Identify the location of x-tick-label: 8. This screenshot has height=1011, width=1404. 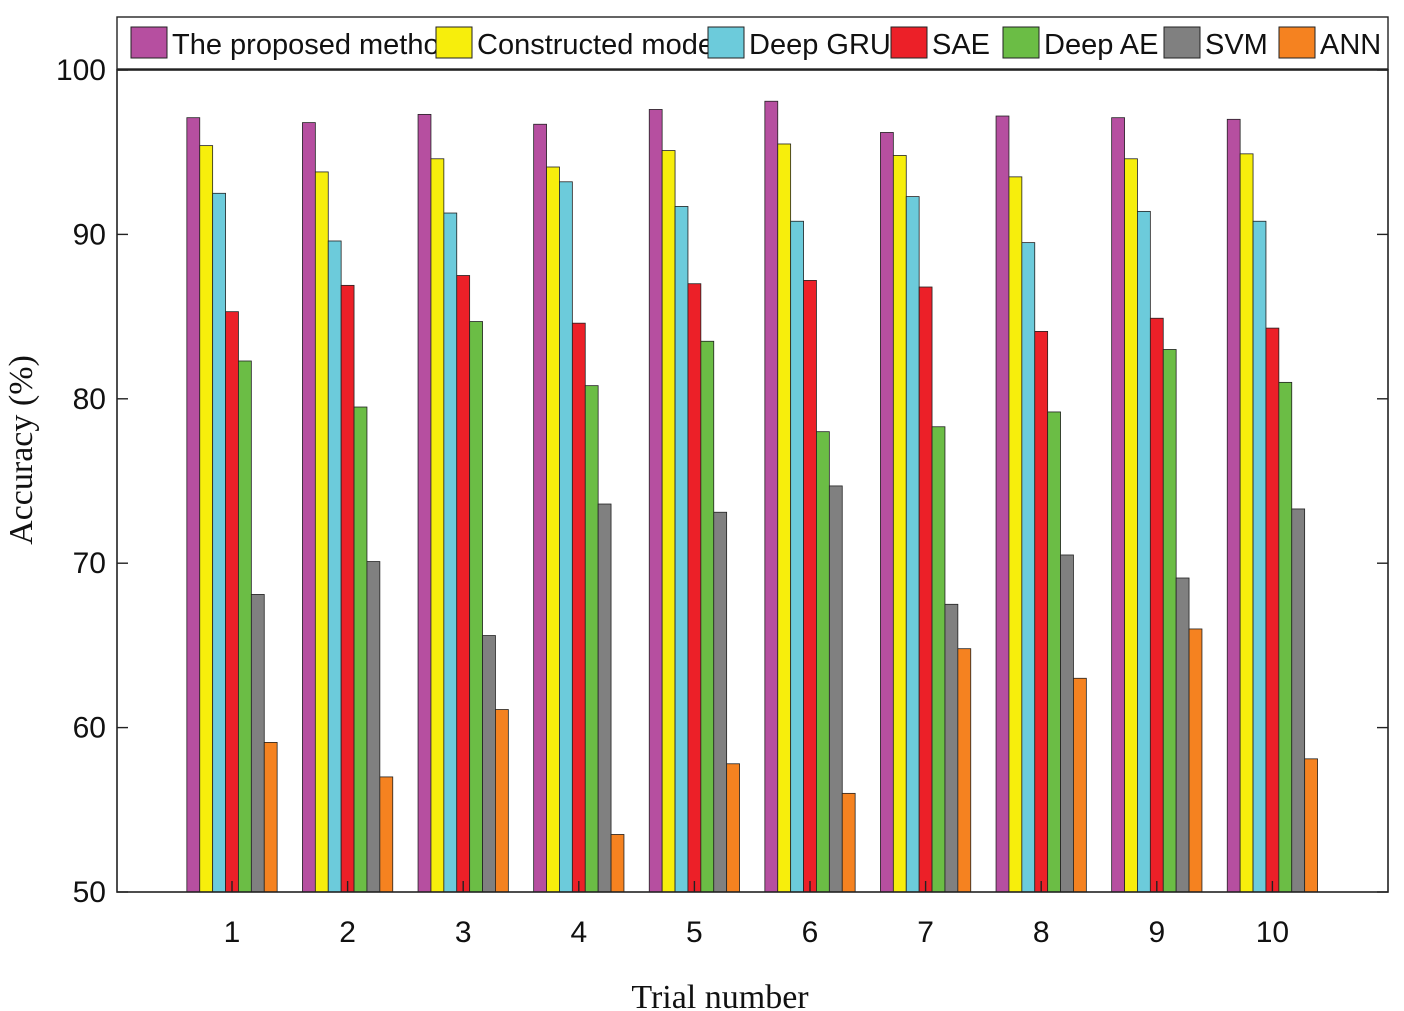
(1041, 932).